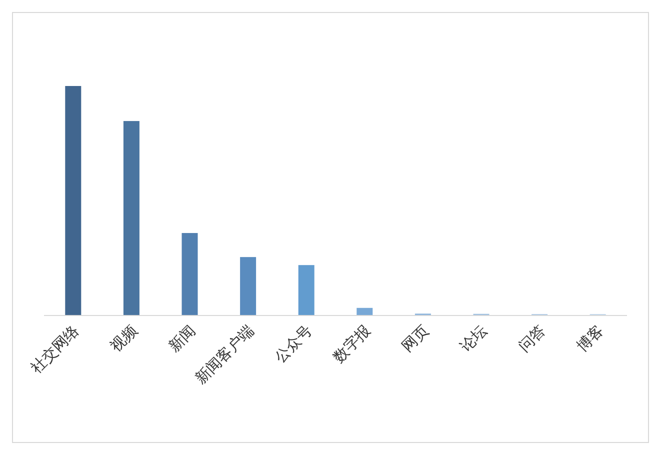 Image resolution: width=661 pixels, height=455 pixels. What do you see at coordinates (474, 339) in the screenshot?
I see `x-tick-label: 论坛` at bounding box center [474, 339].